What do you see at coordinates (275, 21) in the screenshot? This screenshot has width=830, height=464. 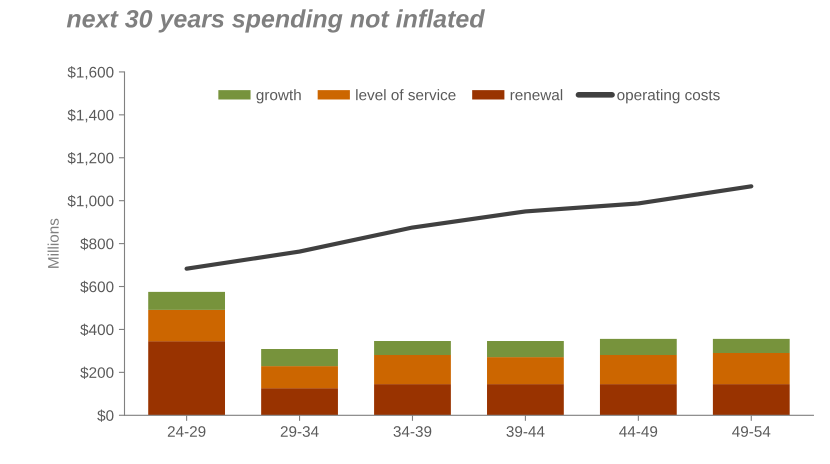 I see `chart-title: next 30 years spending not inflated` at bounding box center [275, 21].